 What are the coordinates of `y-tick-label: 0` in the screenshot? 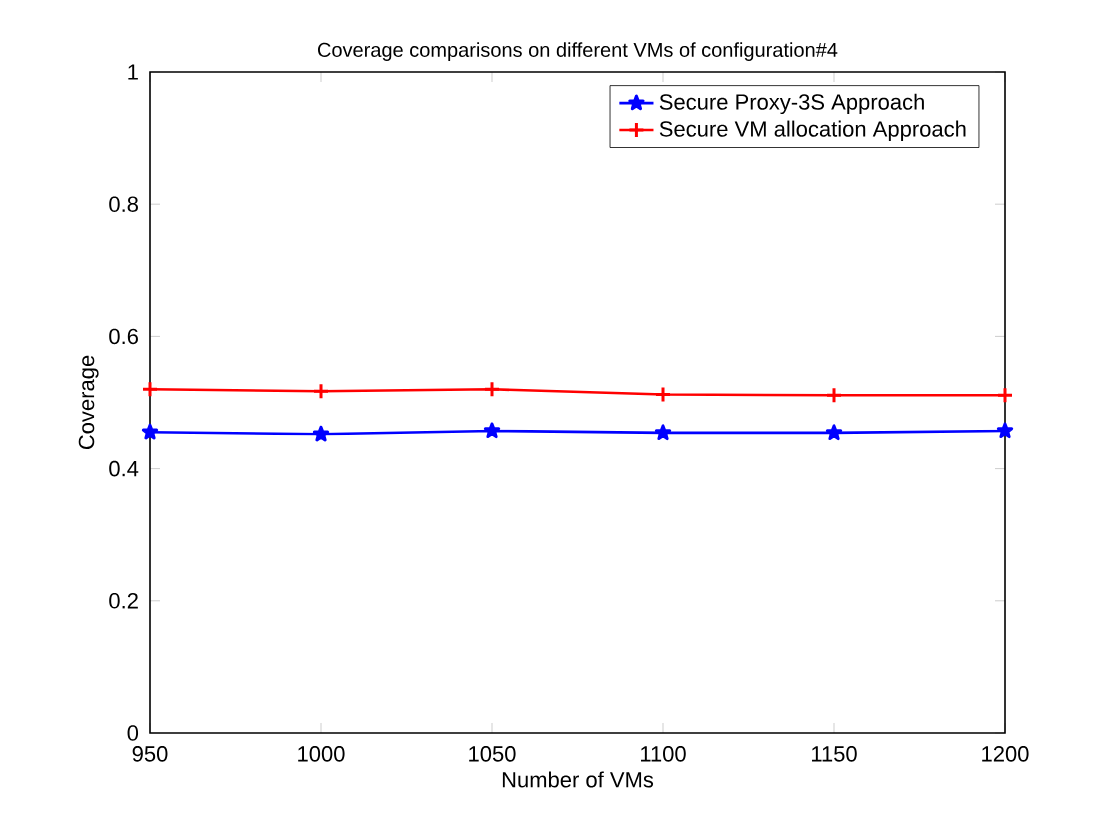 It's located at (133, 733).